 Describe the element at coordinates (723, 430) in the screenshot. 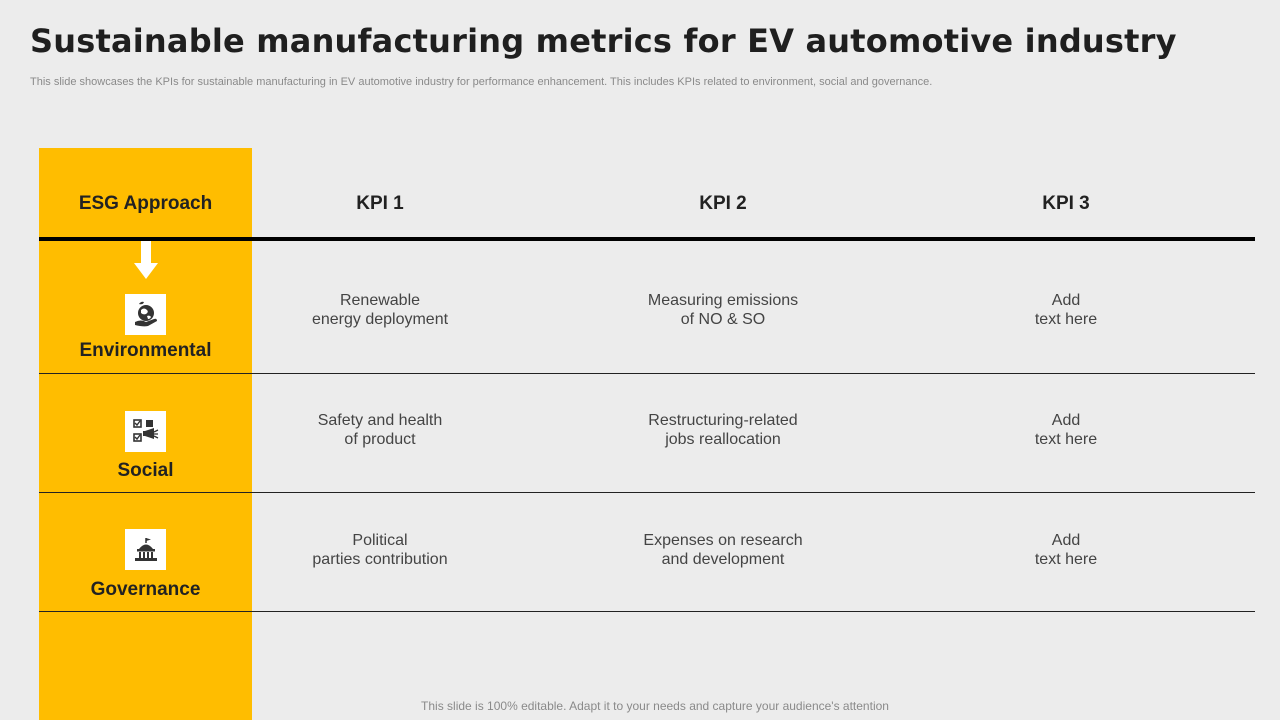

I see `cell-social-kpi-2: Restructuring-related jobs reallocation` at that location.